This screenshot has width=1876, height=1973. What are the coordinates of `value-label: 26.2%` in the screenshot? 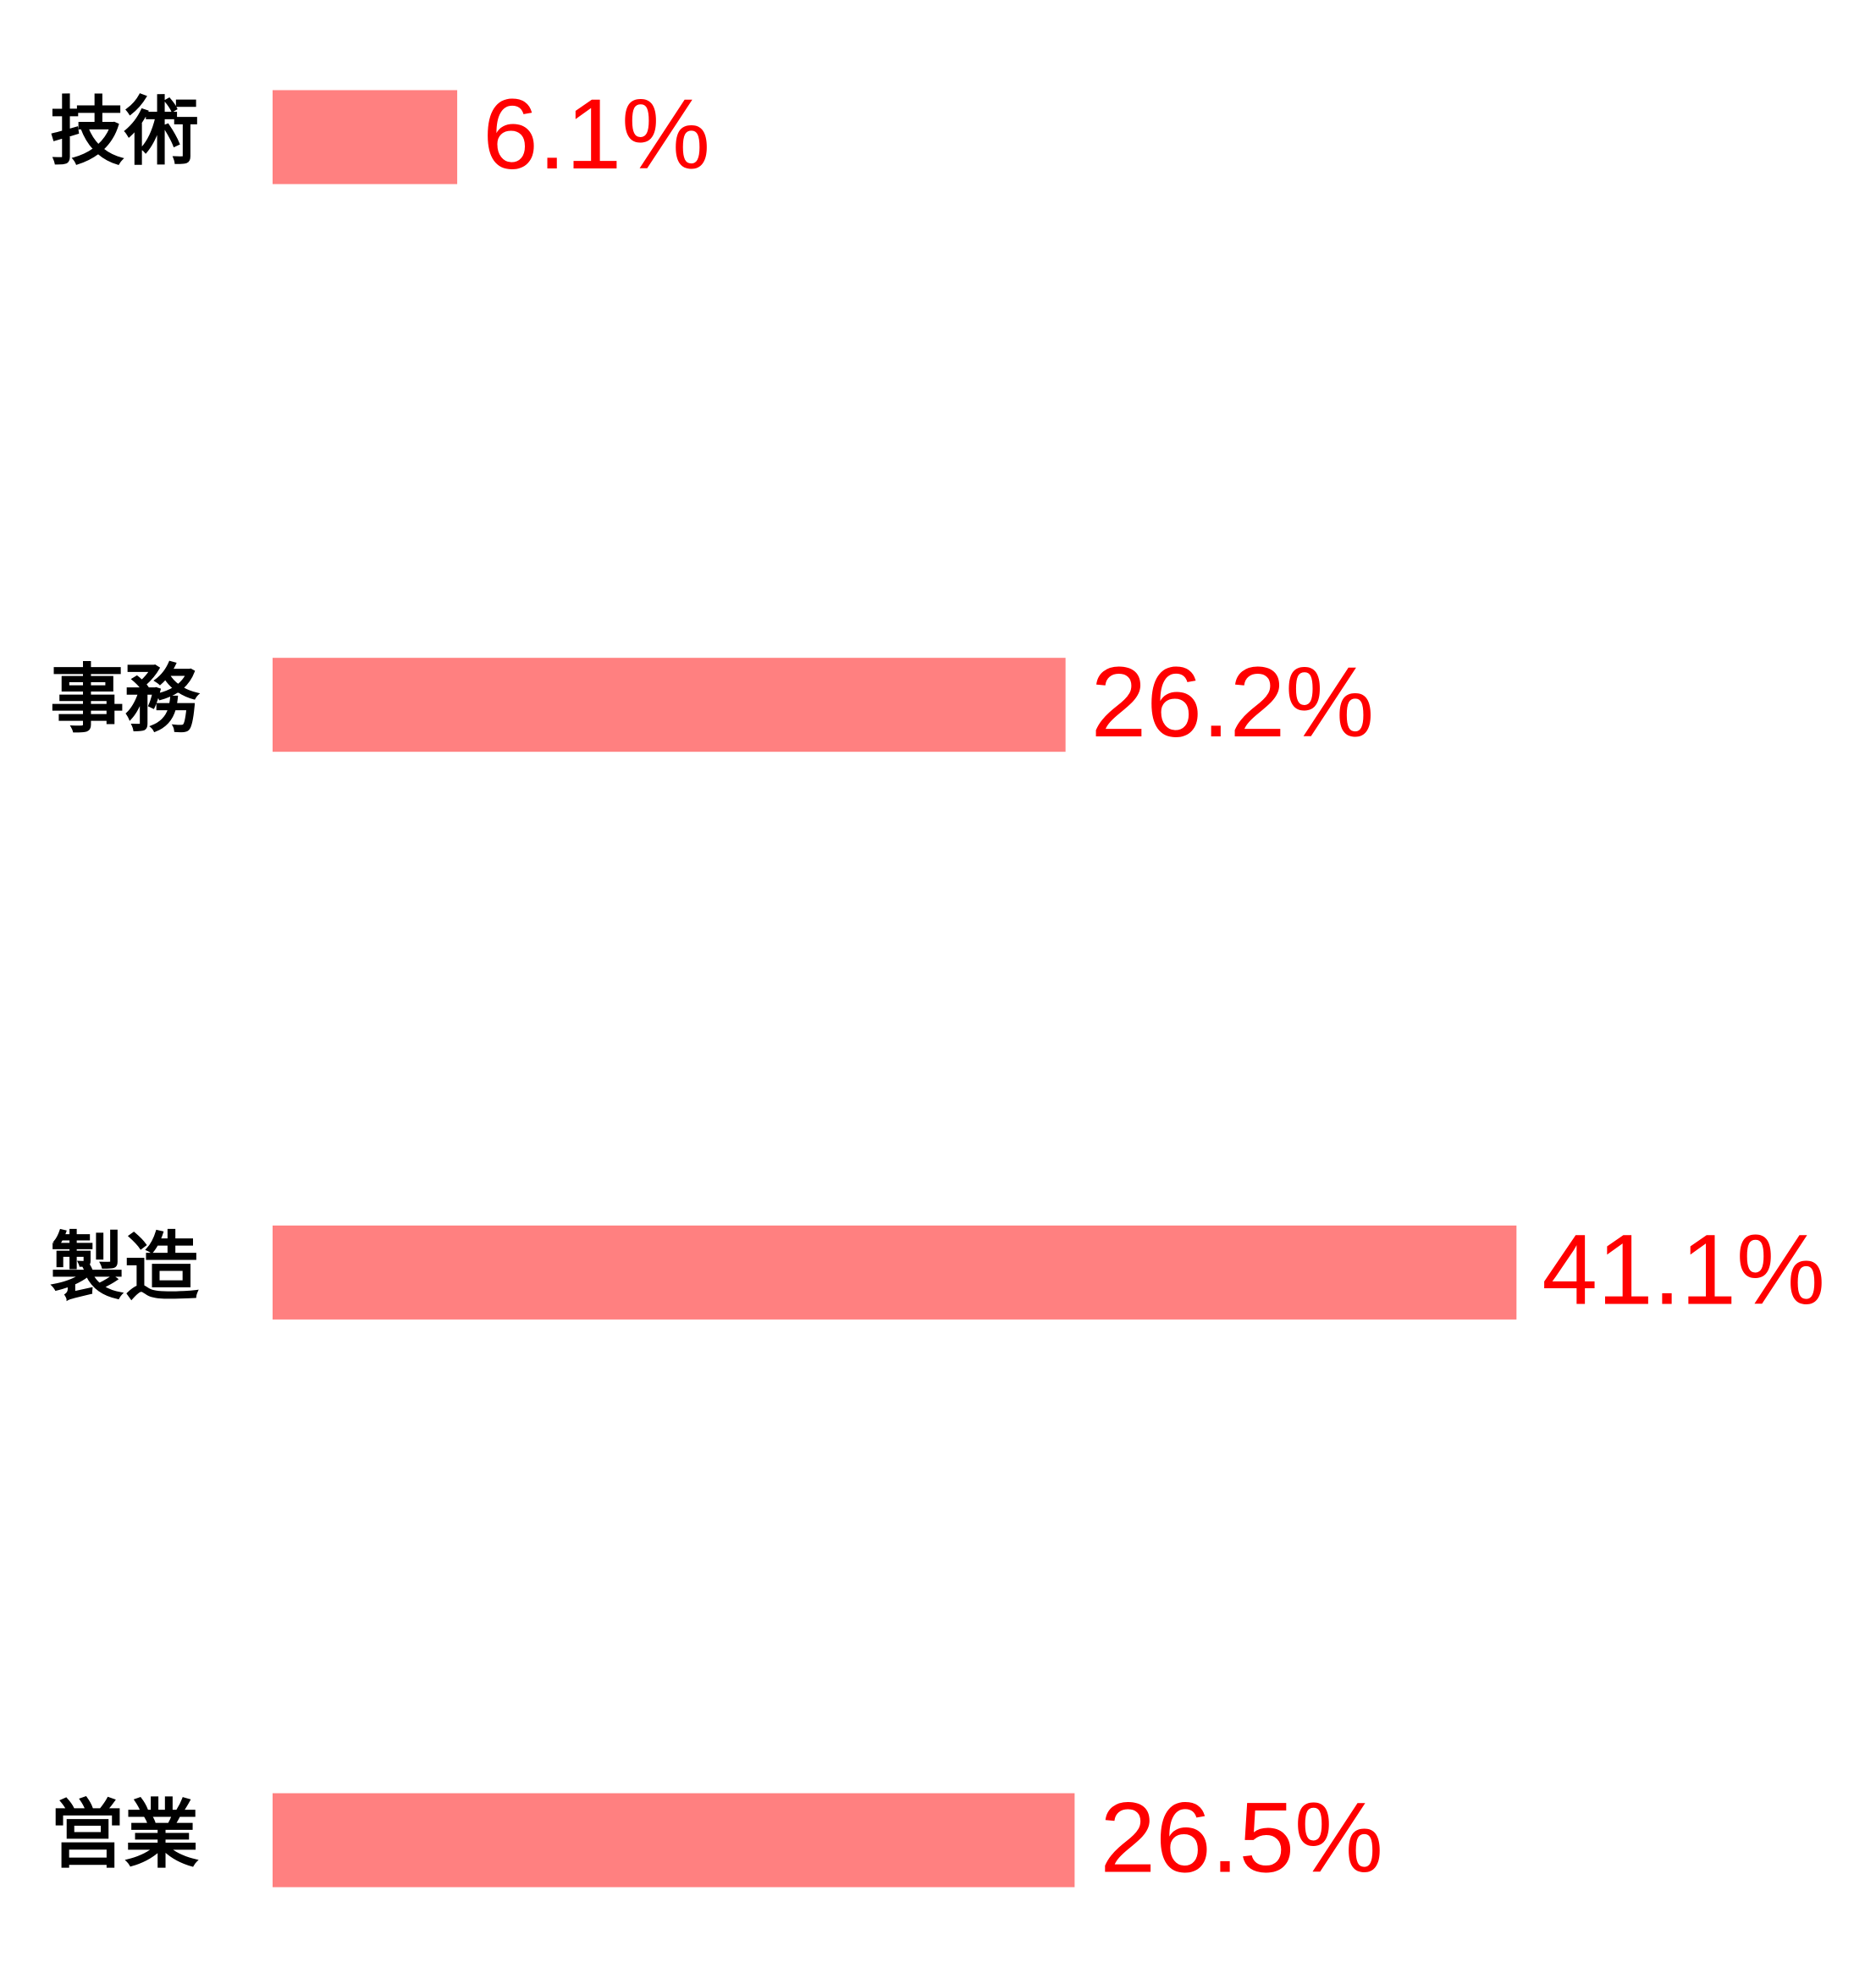 It's located at (1233, 702).